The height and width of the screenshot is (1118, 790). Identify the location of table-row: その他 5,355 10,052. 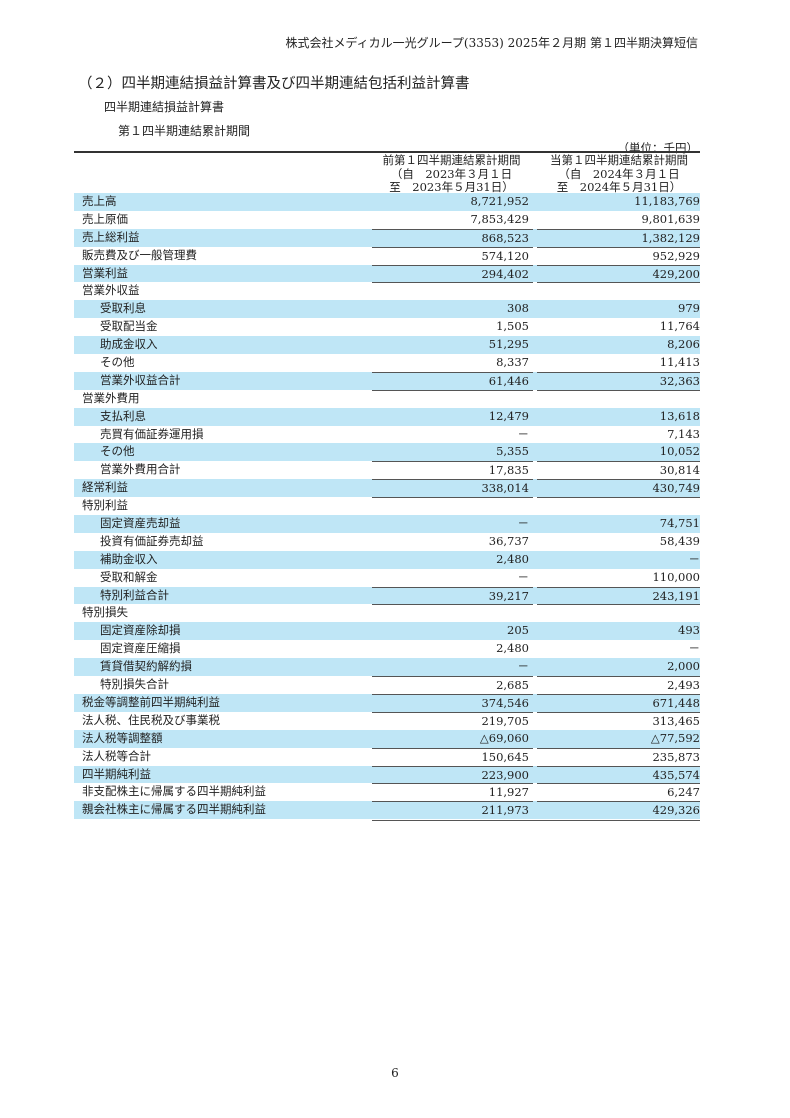
(387, 452).